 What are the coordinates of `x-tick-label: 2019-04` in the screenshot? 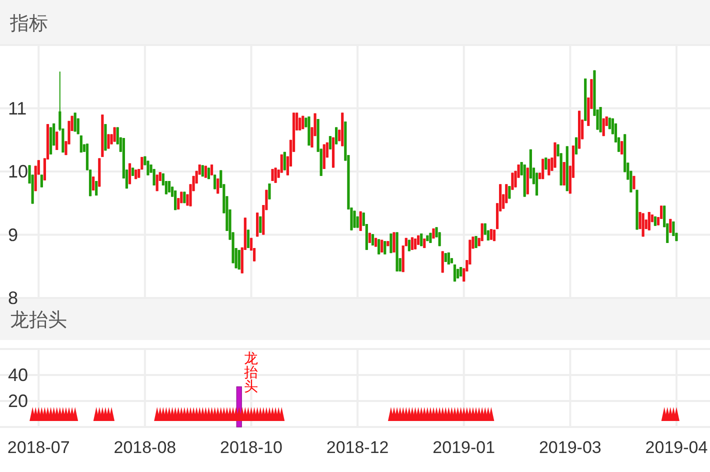 It's located at (676, 447).